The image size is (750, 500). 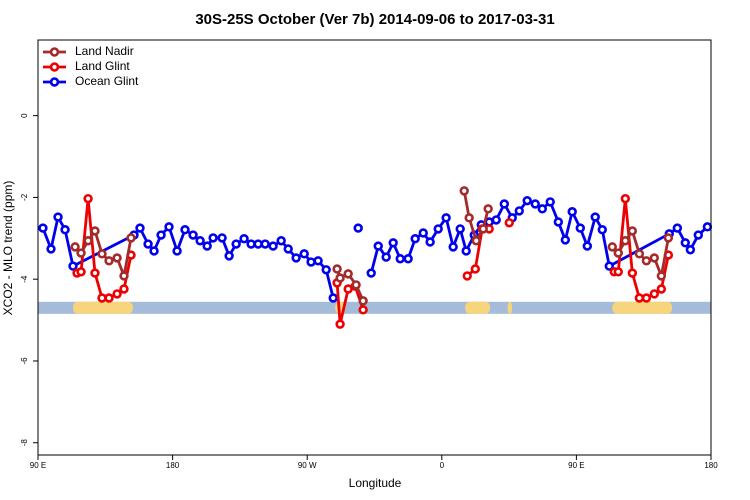 I want to click on y-tick-label: -6, so click(x=24, y=361).